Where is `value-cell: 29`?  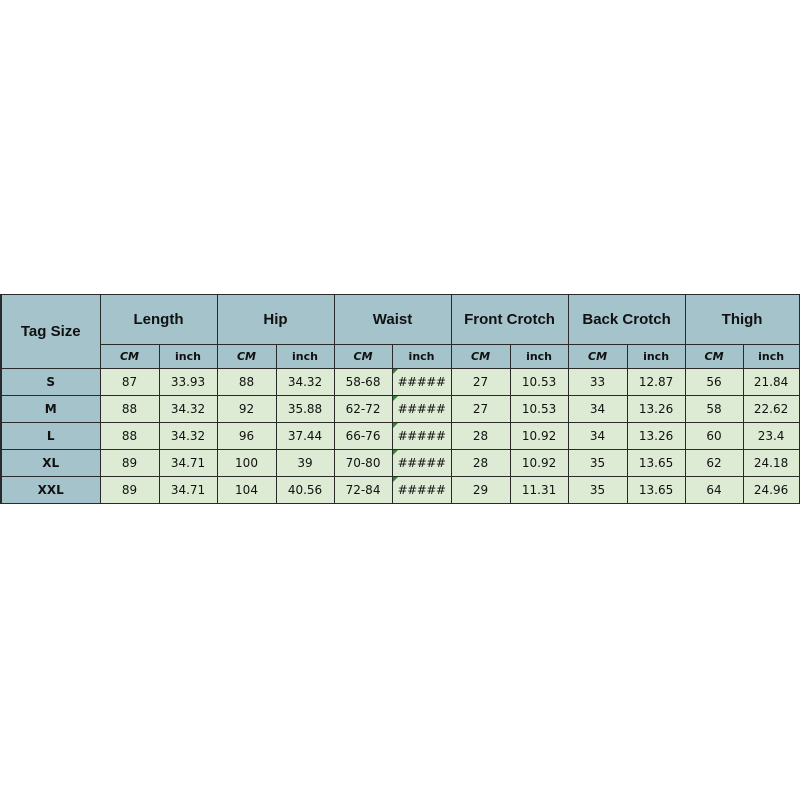 value-cell: 29 is located at coordinates (480, 490).